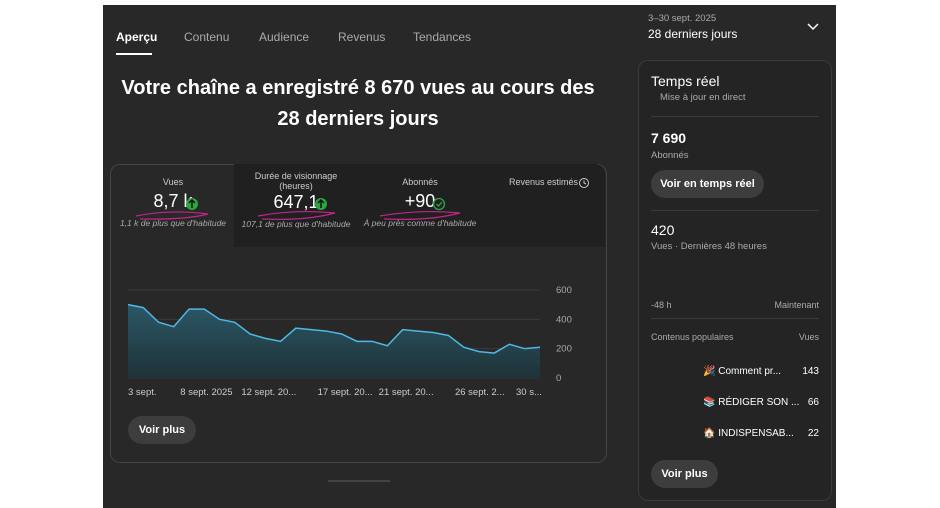 Image resolution: width=940 pixels, height=508 pixels. I want to click on views-value: 420, so click(663, 230).